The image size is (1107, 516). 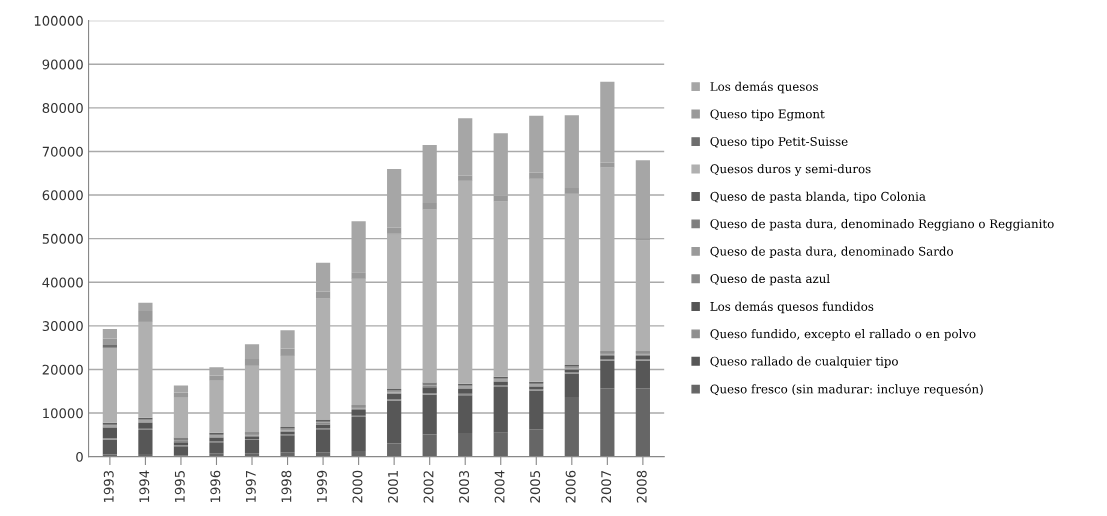 What do you see at coordinates (79, 456) in the screenshot?
I see `y-tick-label: 0` at bounding box center [79, 456].